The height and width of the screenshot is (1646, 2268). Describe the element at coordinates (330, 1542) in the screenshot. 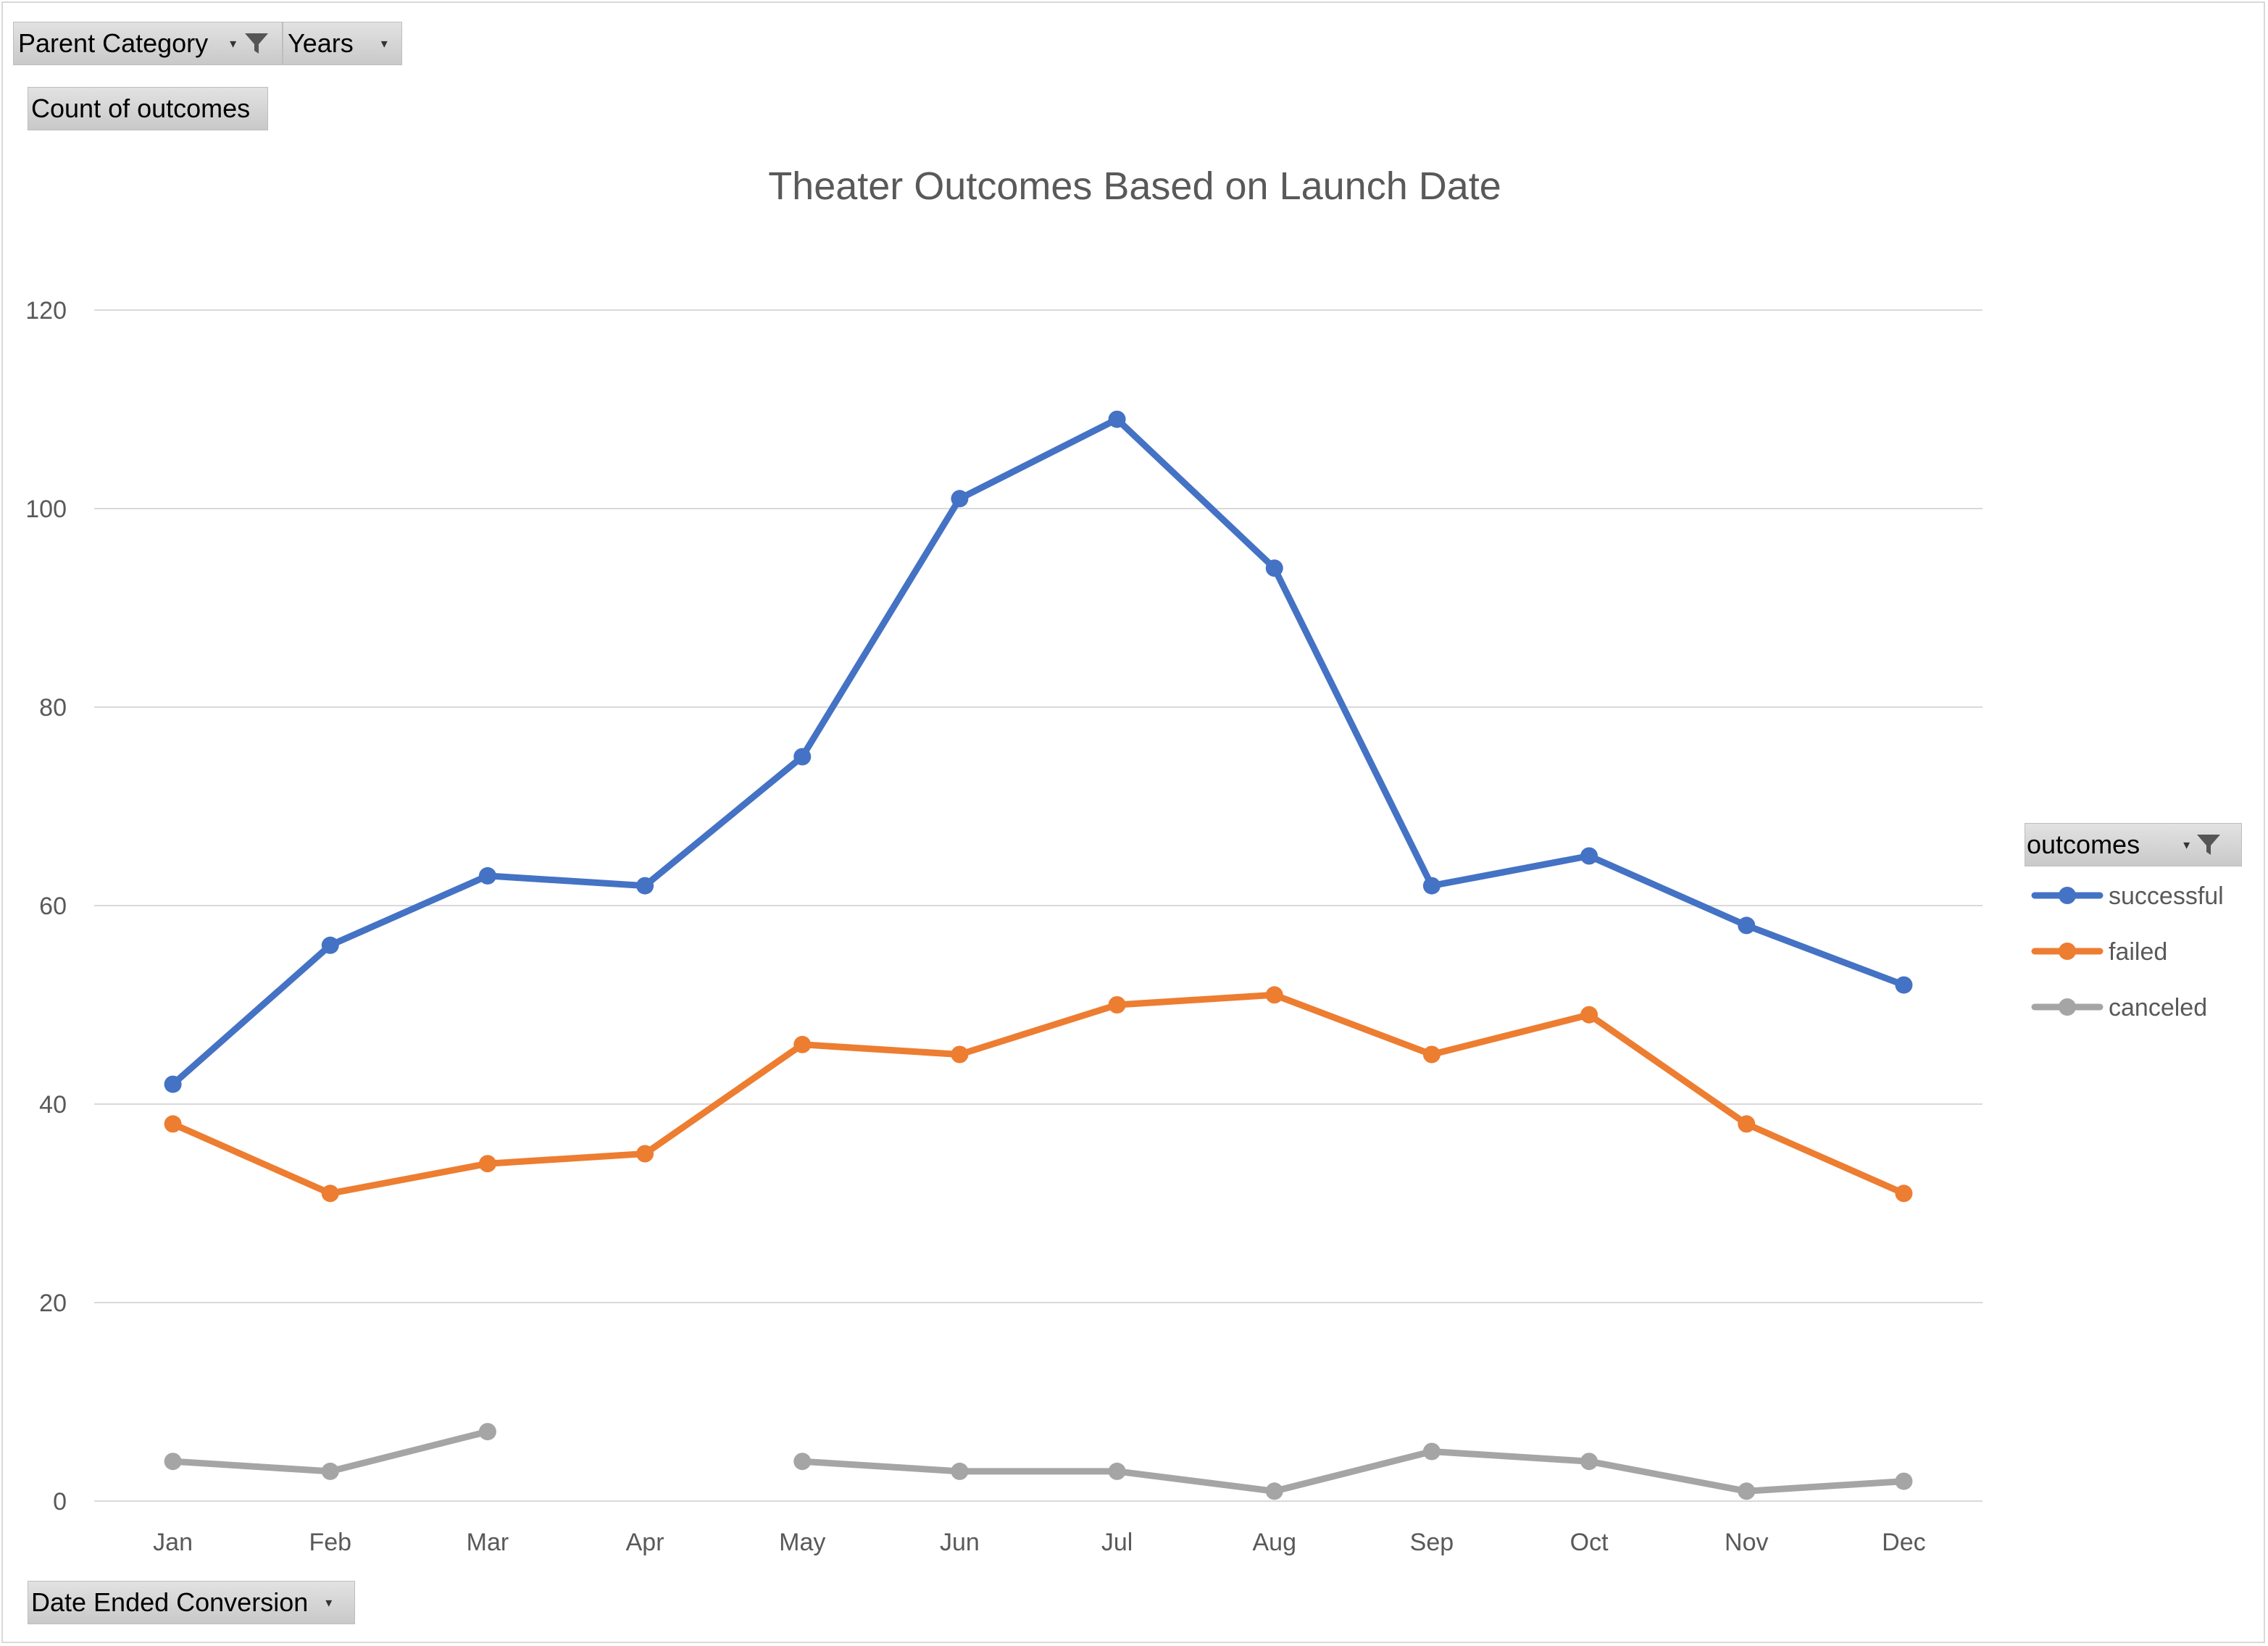

I see `x-tick-label: Feb` at that location.